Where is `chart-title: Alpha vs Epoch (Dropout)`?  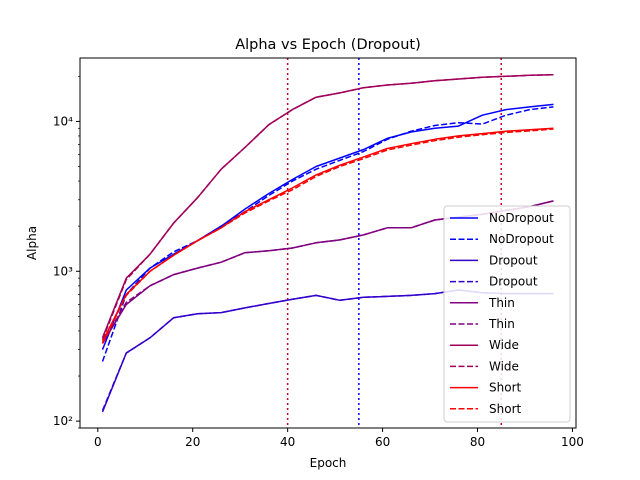
chart-title: Alpha vs Epoch (Dropout) is located at coordinates (328, 45).